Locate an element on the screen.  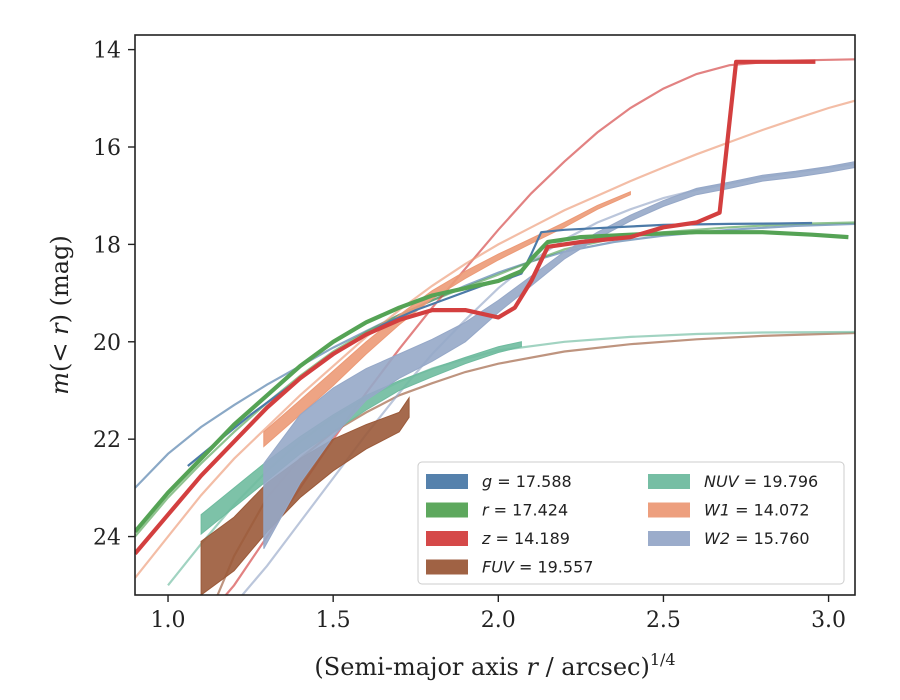
y-tick-label: 16 is located at coordinates (107, 148).